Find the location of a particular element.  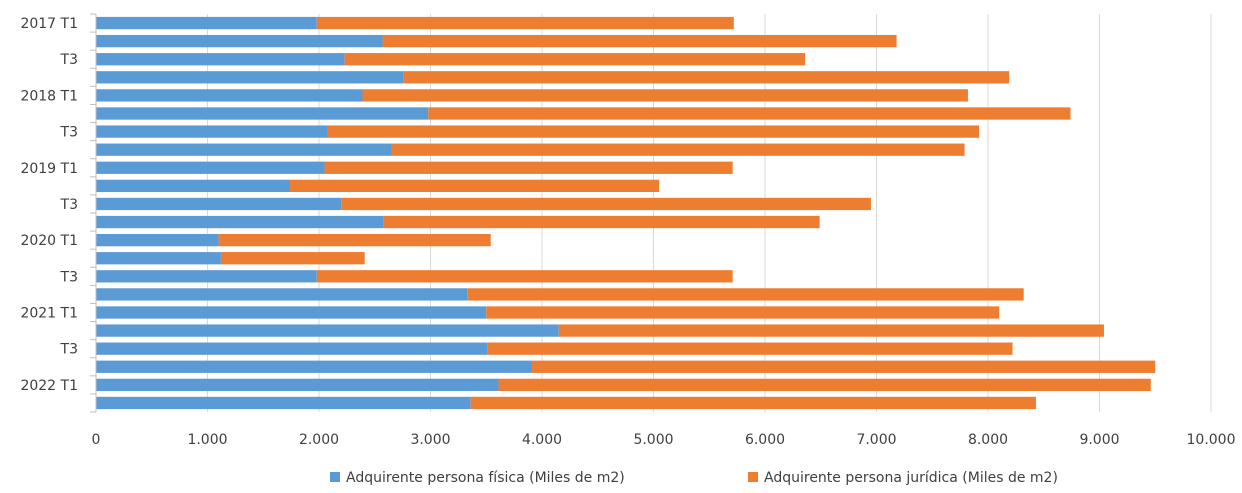

x-tick-label: 4.000 is located at coordinates (542, 440).